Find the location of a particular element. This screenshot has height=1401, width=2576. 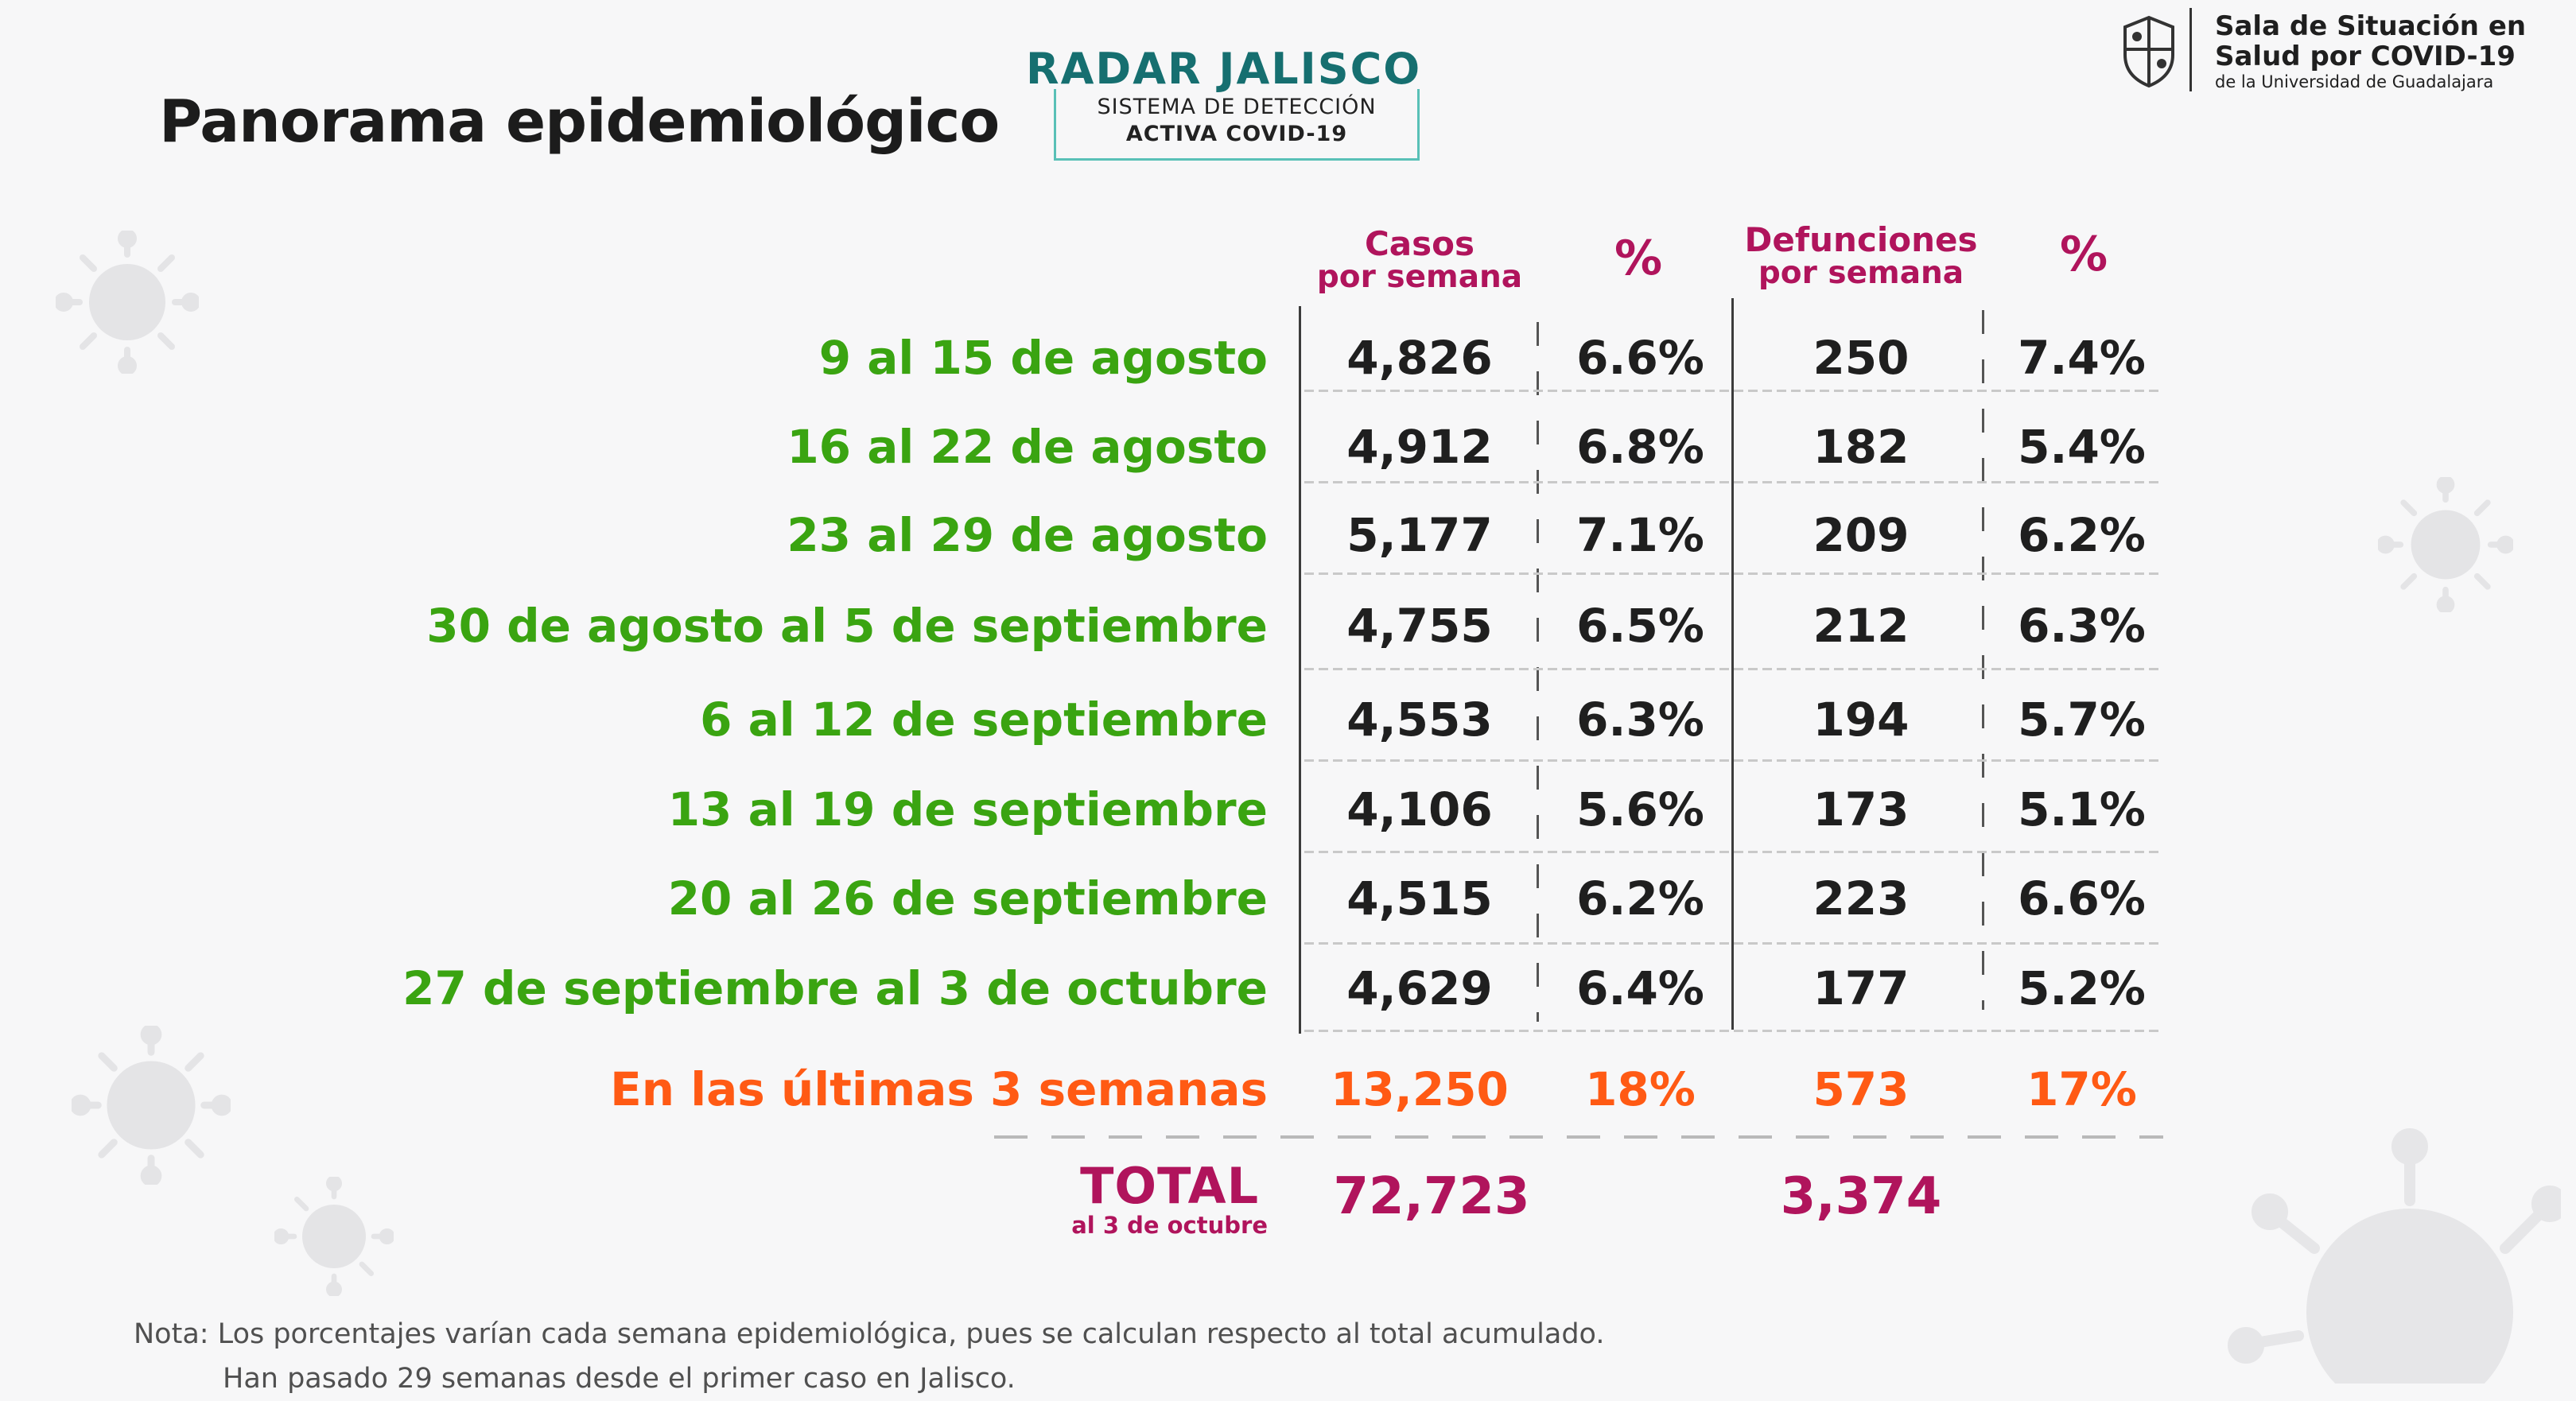

row-period: 9 al 15 de agosto is located at coordinates (1043, 358).